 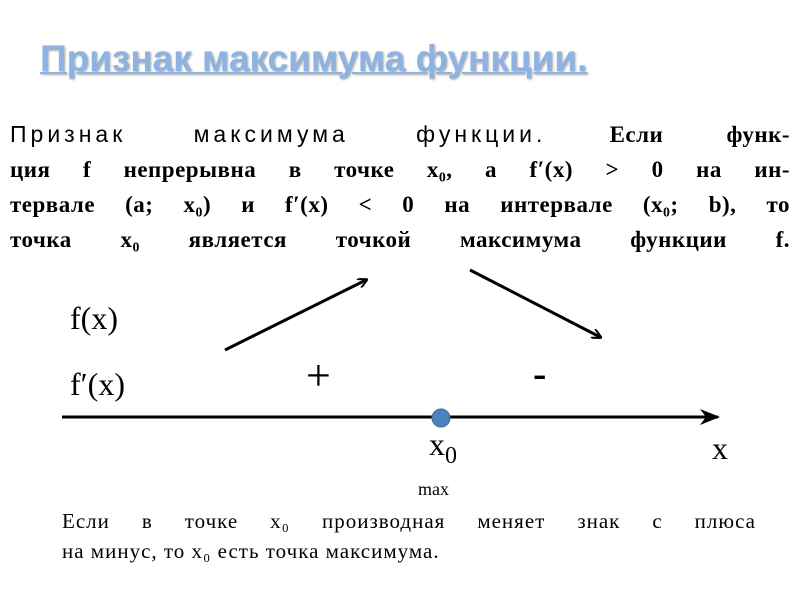 What do you see at coordinates (433, 489) in the screenshot?
I see `max-label: max` at bounding box center [433, 489].